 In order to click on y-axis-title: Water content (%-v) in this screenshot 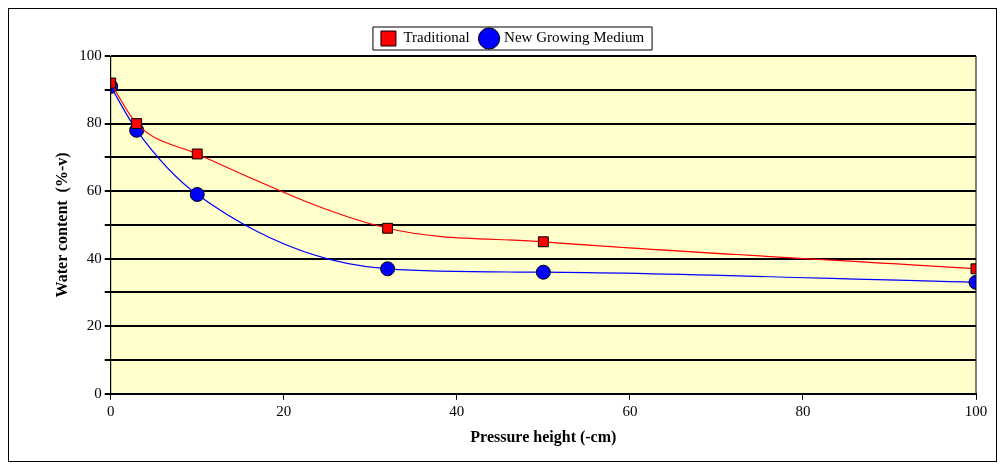, I will do `click(61, 225)`.